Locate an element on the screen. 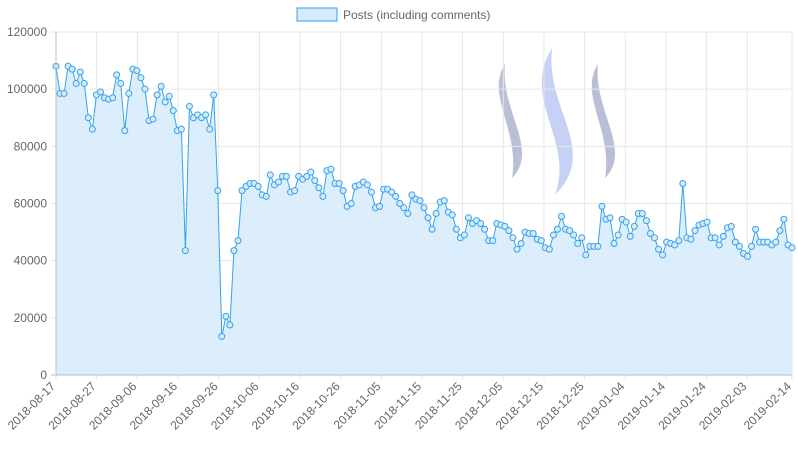 The height and width of the screenshot is (450, 798). legend: Posts (including comments) is located at coordinates (393, 14).